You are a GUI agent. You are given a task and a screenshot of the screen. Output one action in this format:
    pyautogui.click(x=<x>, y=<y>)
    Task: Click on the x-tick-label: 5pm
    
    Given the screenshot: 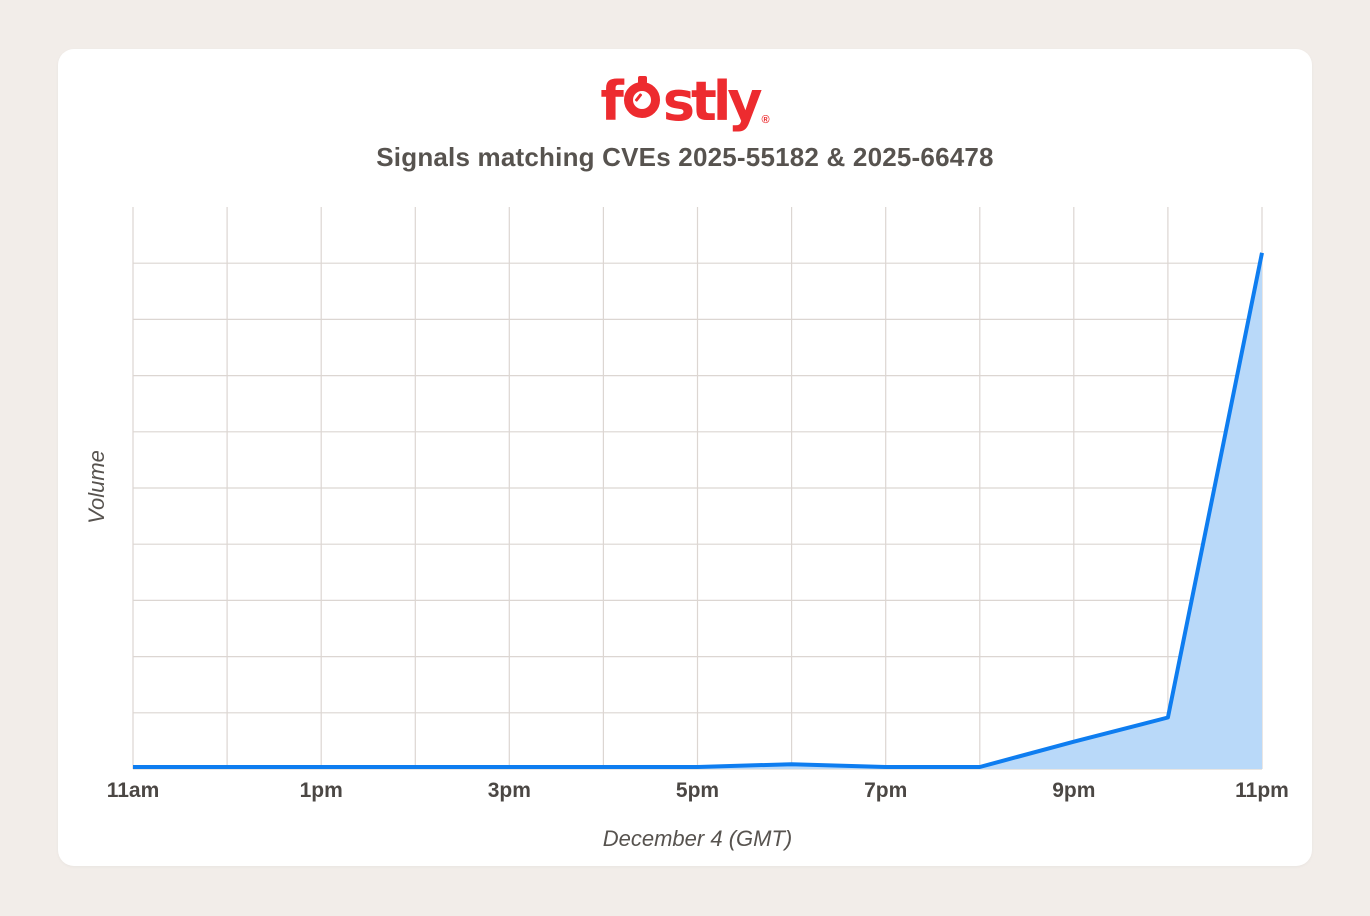 What is the action you would take?
    pyautogui.click(x=697, y=790)
    